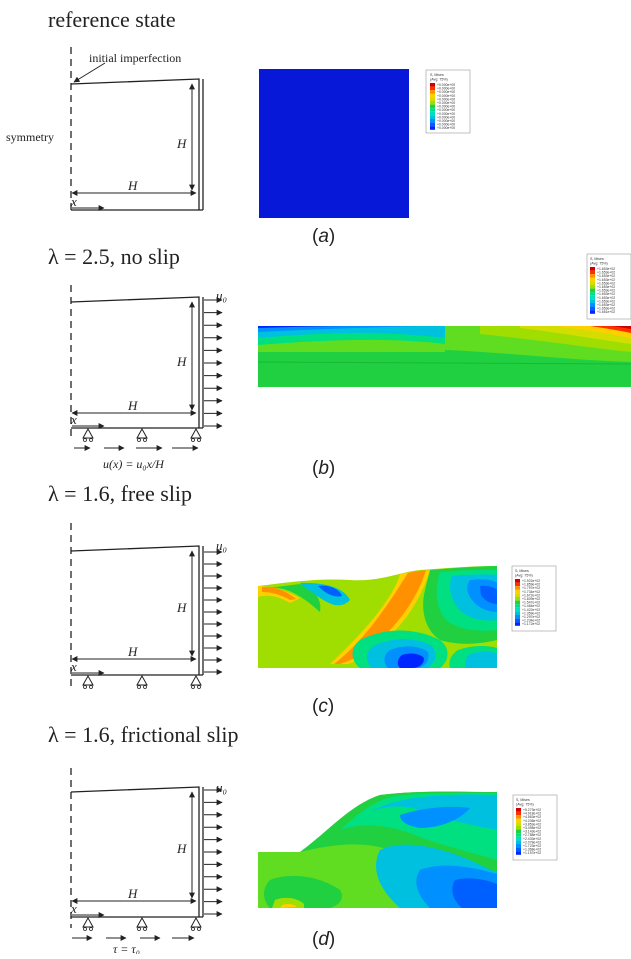  I want to click on panel-c-title: λ = 1.6, free slip, so click(120, 493).